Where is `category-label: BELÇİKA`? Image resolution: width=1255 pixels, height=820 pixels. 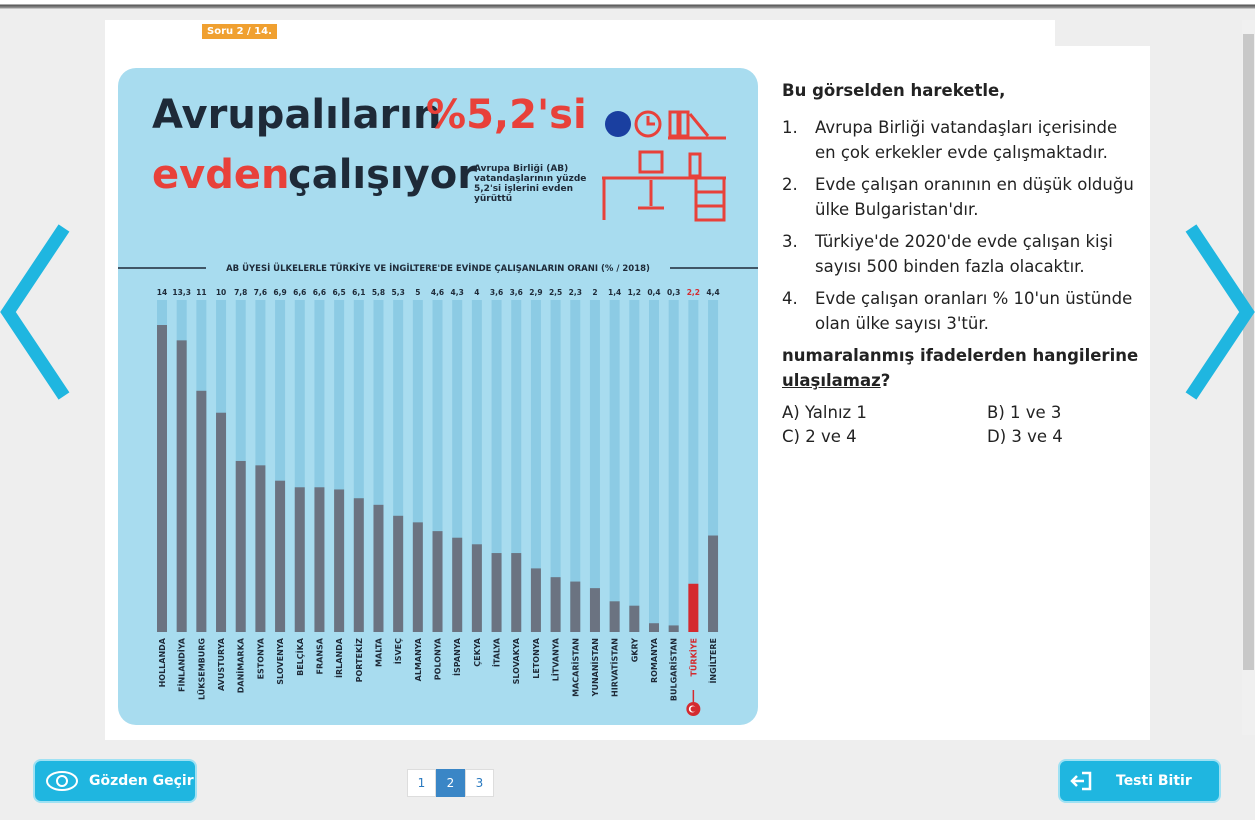
category-label: BELÇİKA is located at coordinates (300, 656).